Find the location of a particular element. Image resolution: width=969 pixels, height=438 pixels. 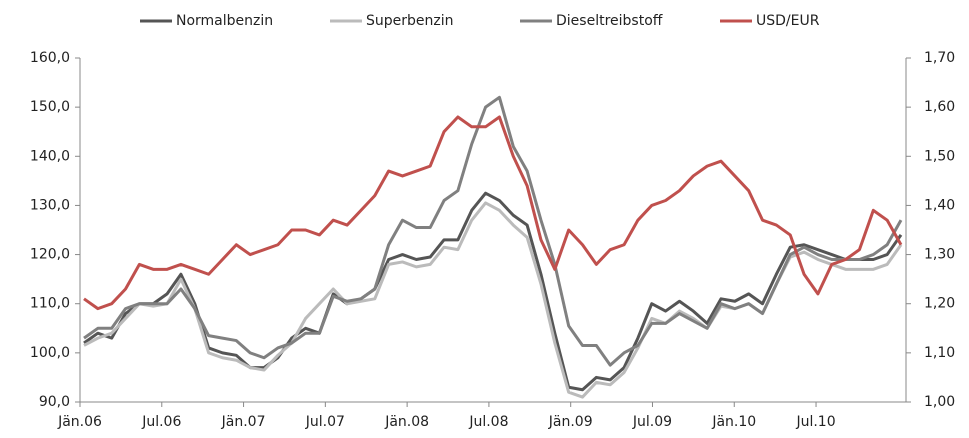

y2-tick-label: 1,50 is located at coordinates (939, 156).